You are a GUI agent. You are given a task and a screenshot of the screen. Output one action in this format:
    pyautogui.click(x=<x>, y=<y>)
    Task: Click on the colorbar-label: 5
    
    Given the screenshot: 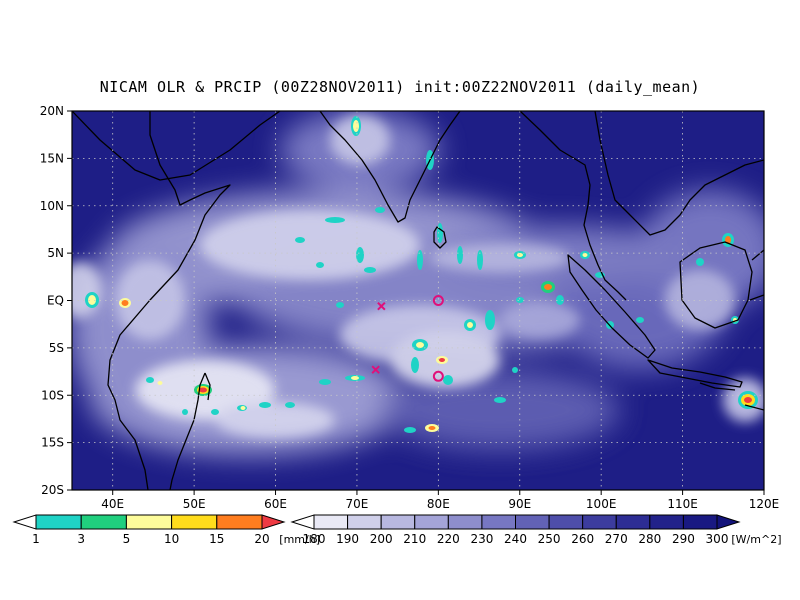 What is the action you would take?
    pyautogui.click(x=127, y=539)
    